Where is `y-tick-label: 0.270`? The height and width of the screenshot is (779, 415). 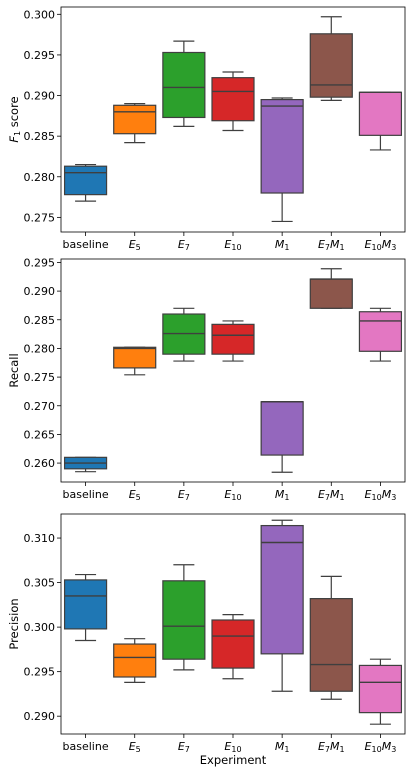
y-tick-label: 0.270 is located at coordinates (40, 406).